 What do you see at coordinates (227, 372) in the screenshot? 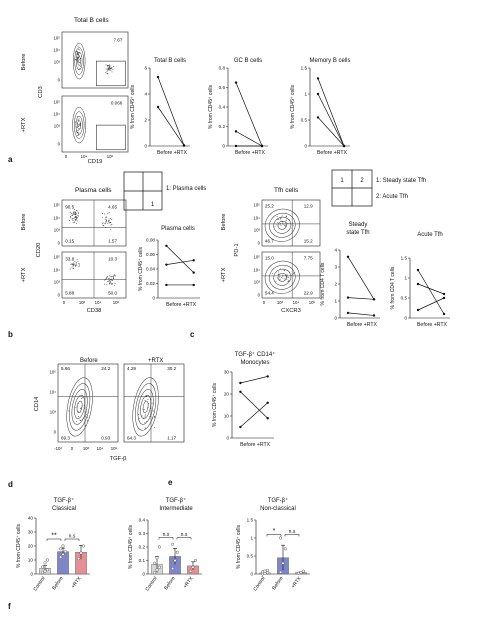
I see `y-tick-label: 30` at bounding box center [227, 372].